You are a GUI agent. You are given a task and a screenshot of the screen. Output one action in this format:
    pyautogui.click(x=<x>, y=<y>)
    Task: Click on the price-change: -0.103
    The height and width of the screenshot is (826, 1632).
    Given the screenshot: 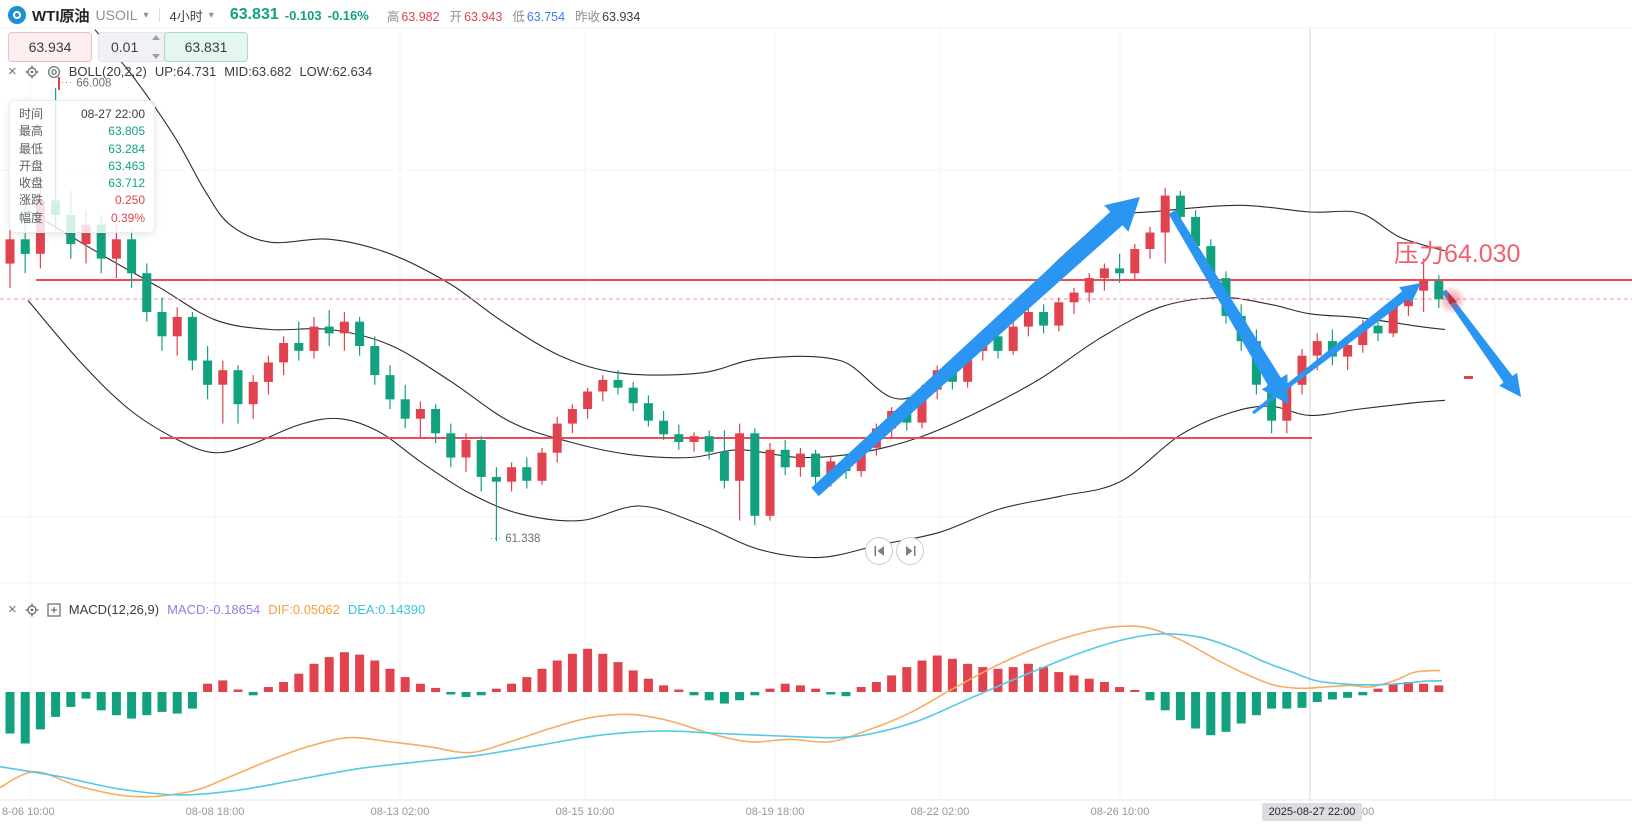 What is the action you would take?
    pyautogui.click(x=303, y=15)
    